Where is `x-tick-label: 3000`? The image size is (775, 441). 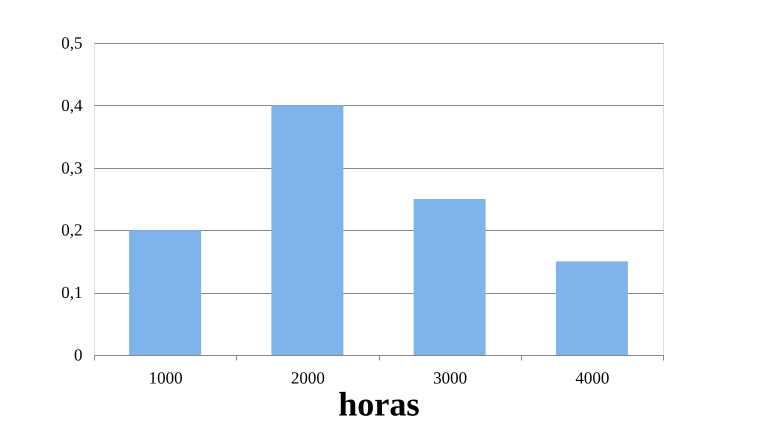 x-tick-label: 3000 is located at coordinates (450, 378).